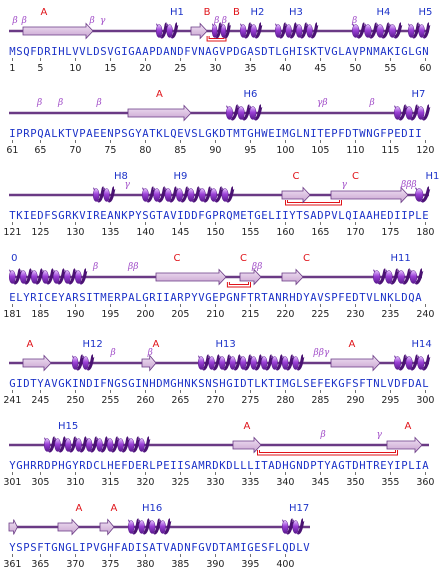  Describe the element at coordinates (215, 150) in the screenshot. I see `residue-number: 90` at that location.